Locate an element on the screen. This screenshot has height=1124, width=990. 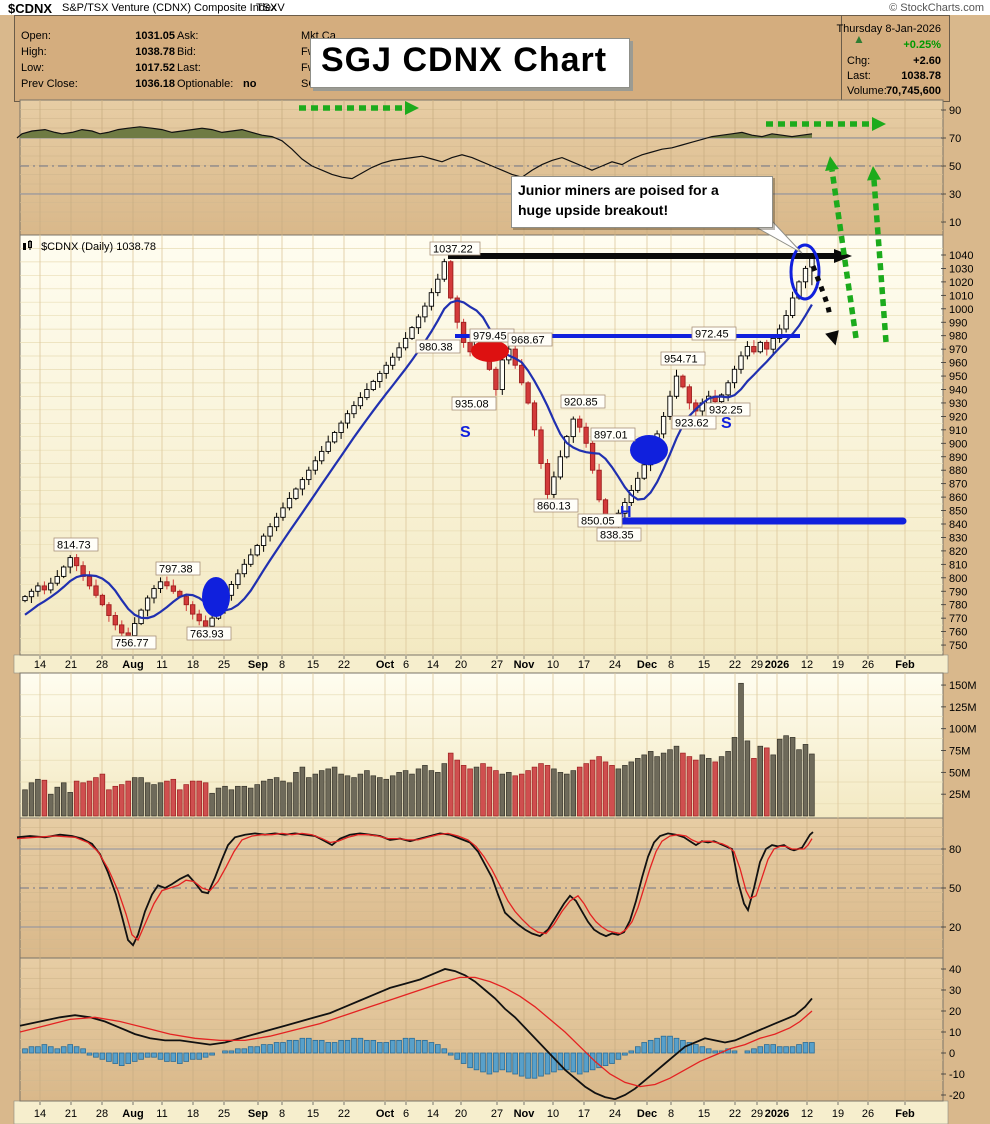
price-label: 954.71 is located at coordinates (683, 358).